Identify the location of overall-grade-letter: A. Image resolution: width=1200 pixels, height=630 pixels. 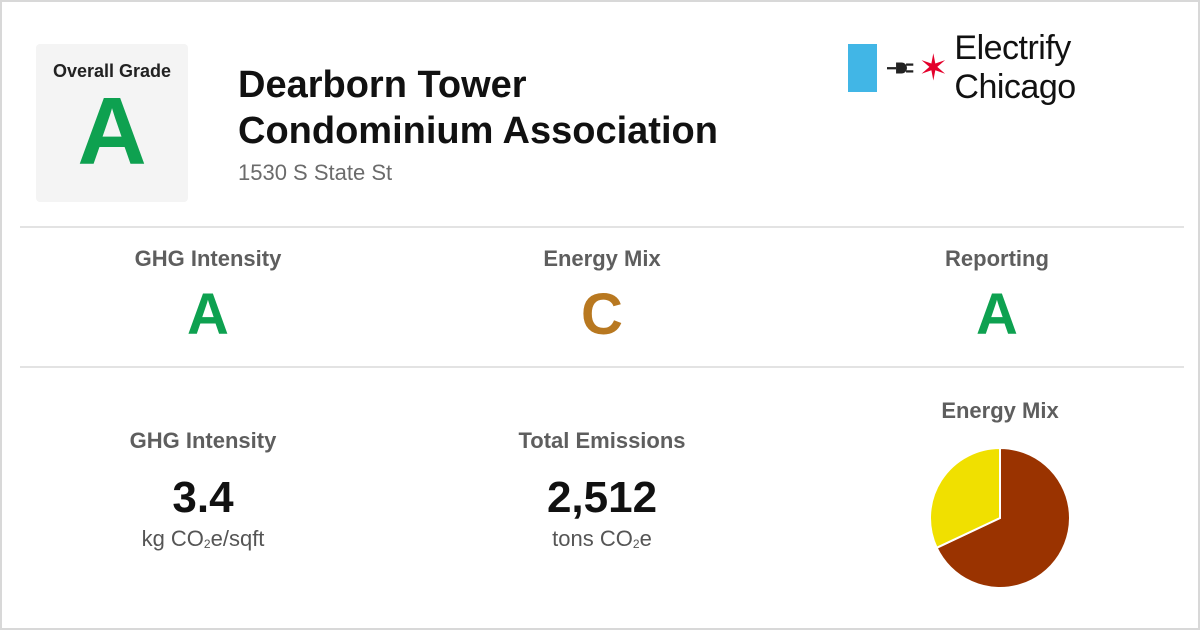
(112, 131).